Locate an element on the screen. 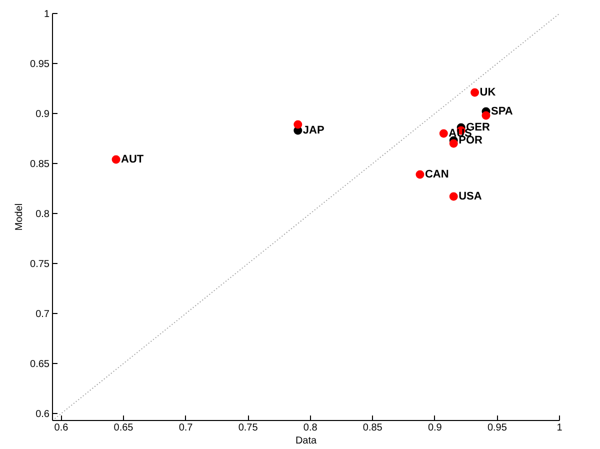 This screenshot has width=600, height=449. annotation: JAP is located at coordinates (313, 130).